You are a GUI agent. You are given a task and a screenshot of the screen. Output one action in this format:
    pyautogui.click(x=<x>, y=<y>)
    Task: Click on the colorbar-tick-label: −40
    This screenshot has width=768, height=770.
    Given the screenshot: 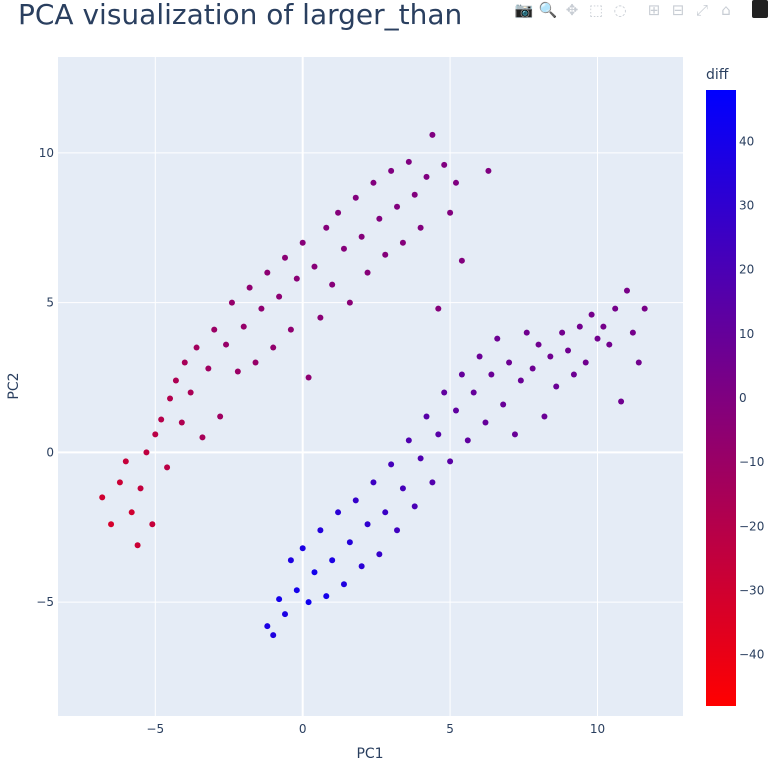 What is the action you would take?
    pyautogui.click(x=751, y=655)
    